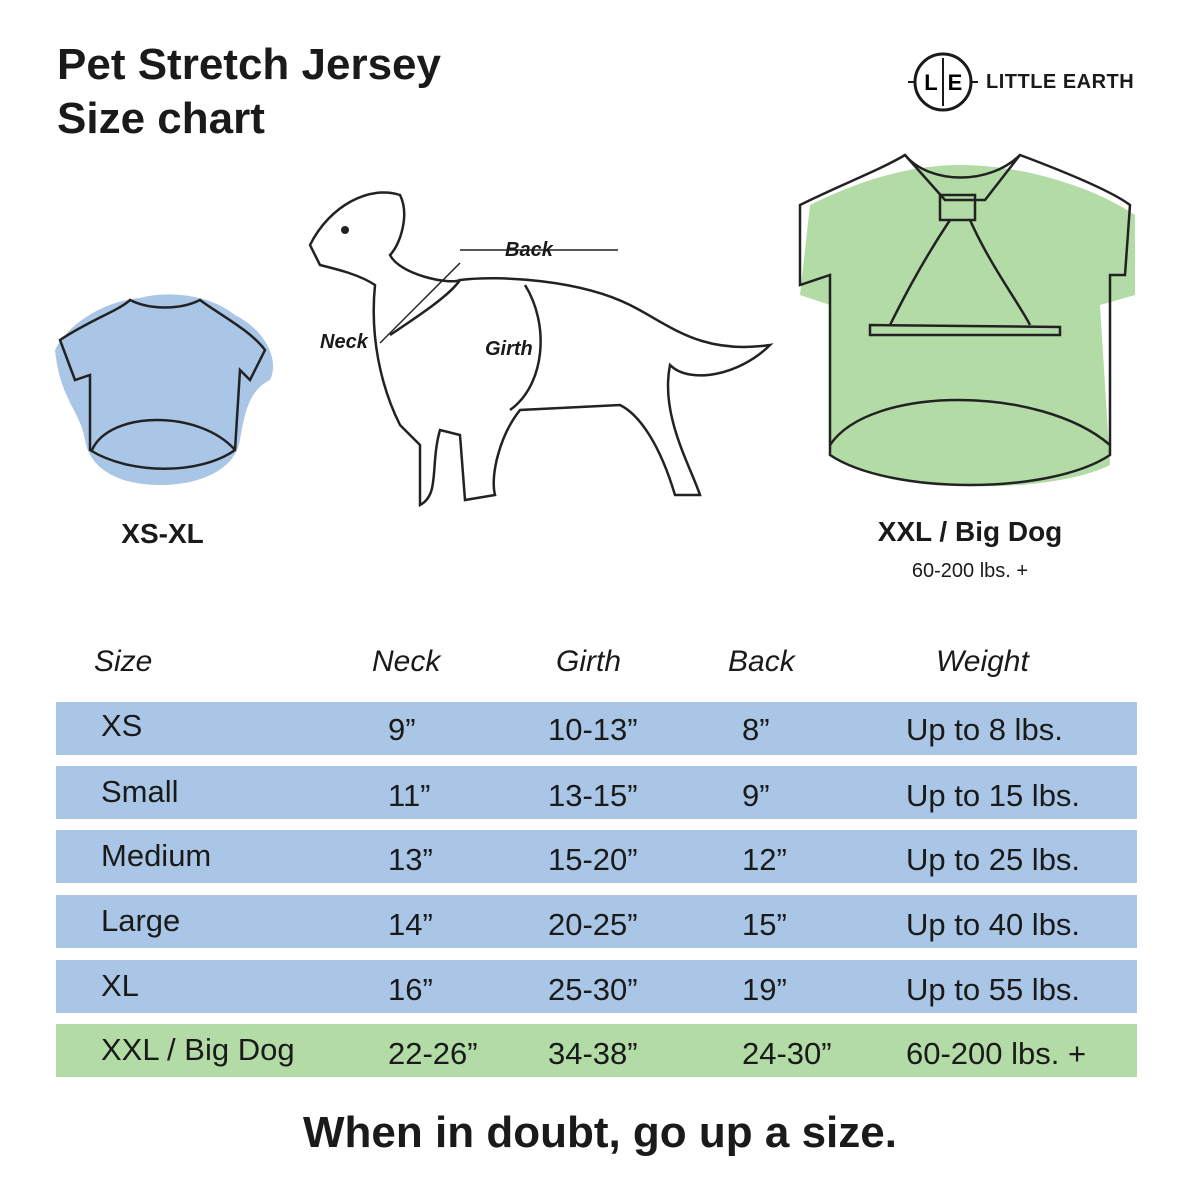 The image size is (1200, 1200). Describe the element at coordinates (984, 729) in the screenshot. I see `cell-weight: Up to 8 lbs.` at that location.